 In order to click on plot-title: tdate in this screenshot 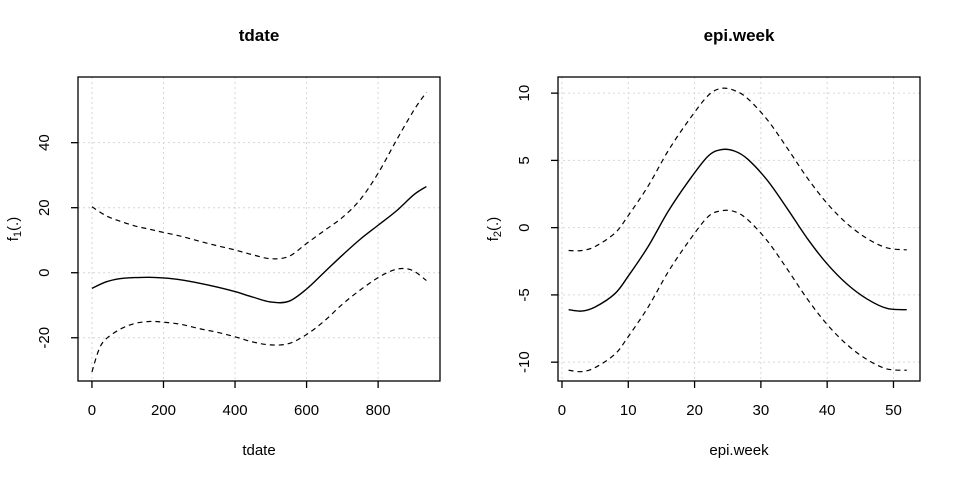, I will do `click(259, 35)`.